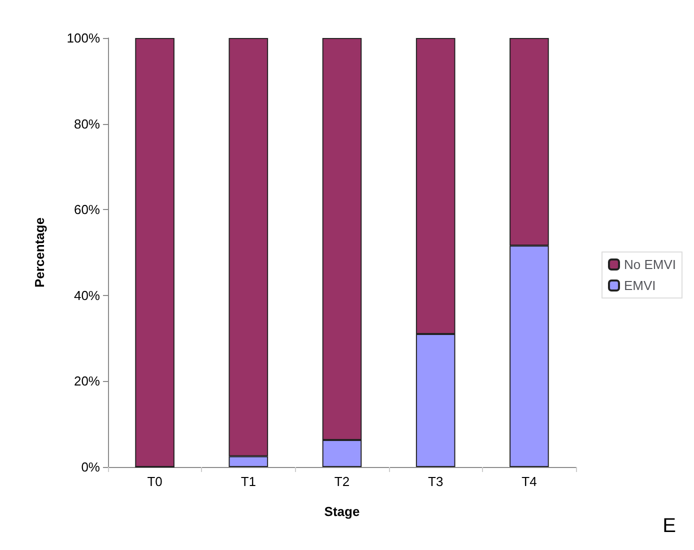 This screenshot has height=550, width=694. What do you see at coordinates (436, 481) in the screenshot?
I see `x-tick-label: T3` at bounding box center [436, 481].